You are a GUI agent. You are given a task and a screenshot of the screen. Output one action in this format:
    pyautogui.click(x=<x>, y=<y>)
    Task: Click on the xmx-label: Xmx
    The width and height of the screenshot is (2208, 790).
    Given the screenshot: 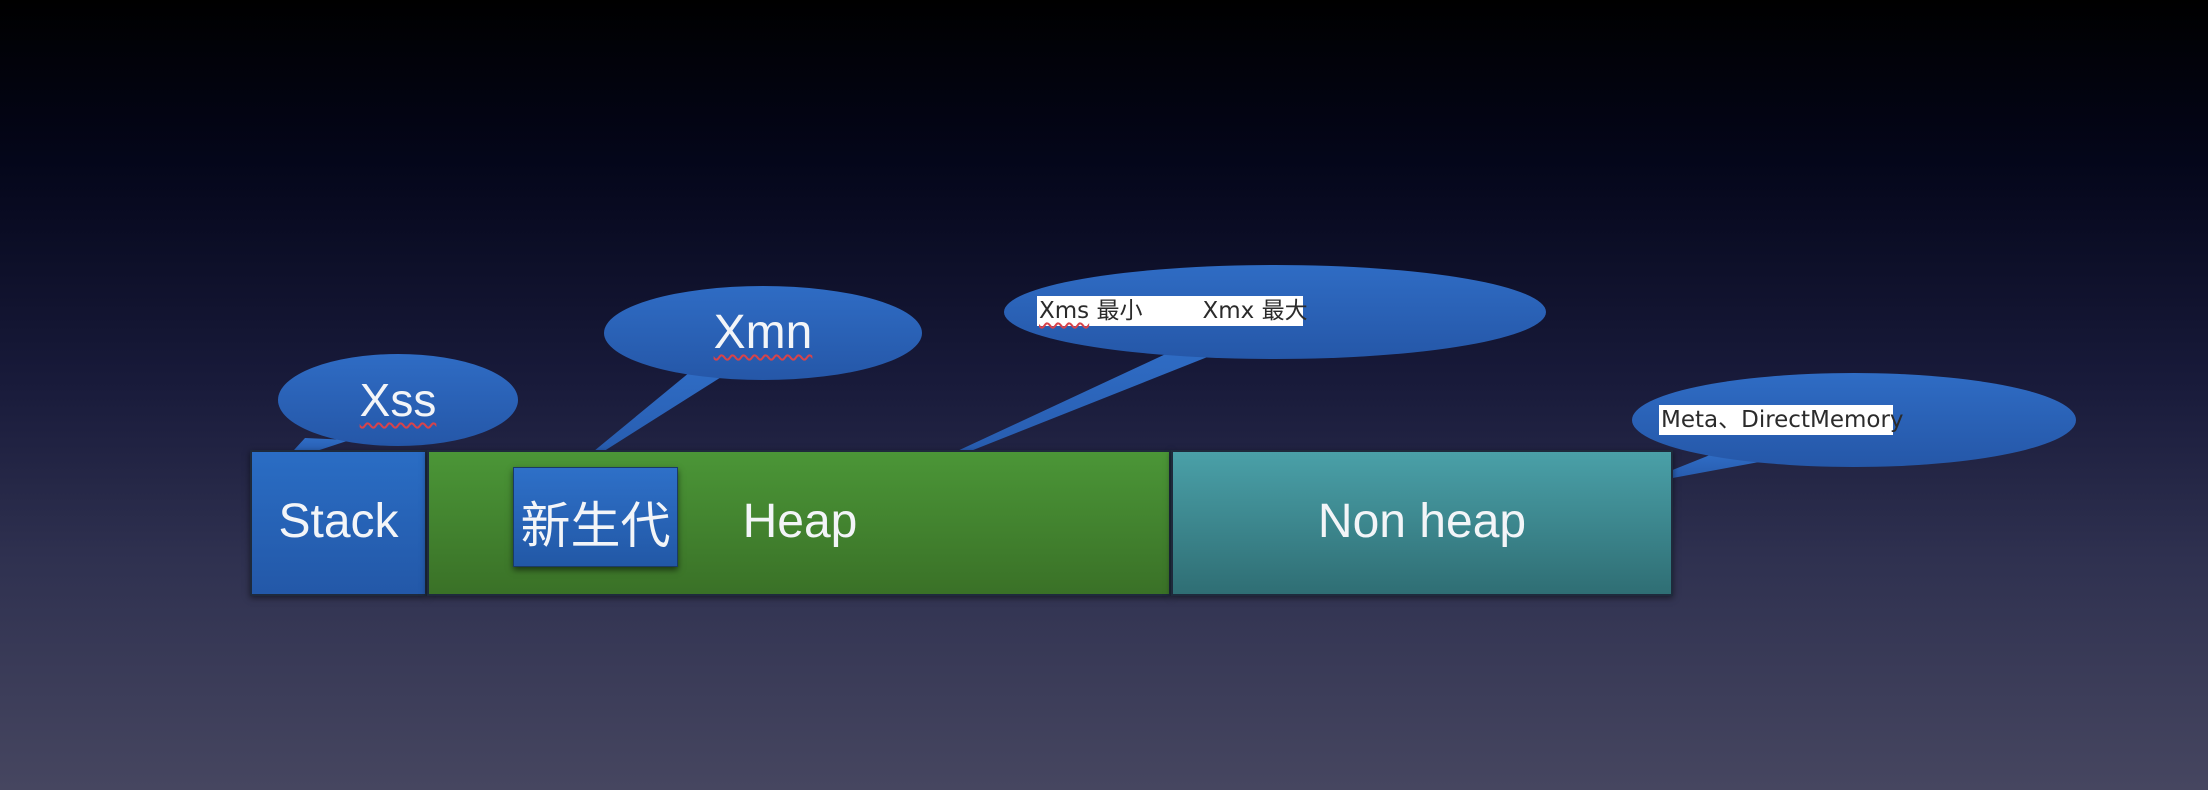 What is the action you would take?
    pyautogui.click(x=1228, y=311)
    